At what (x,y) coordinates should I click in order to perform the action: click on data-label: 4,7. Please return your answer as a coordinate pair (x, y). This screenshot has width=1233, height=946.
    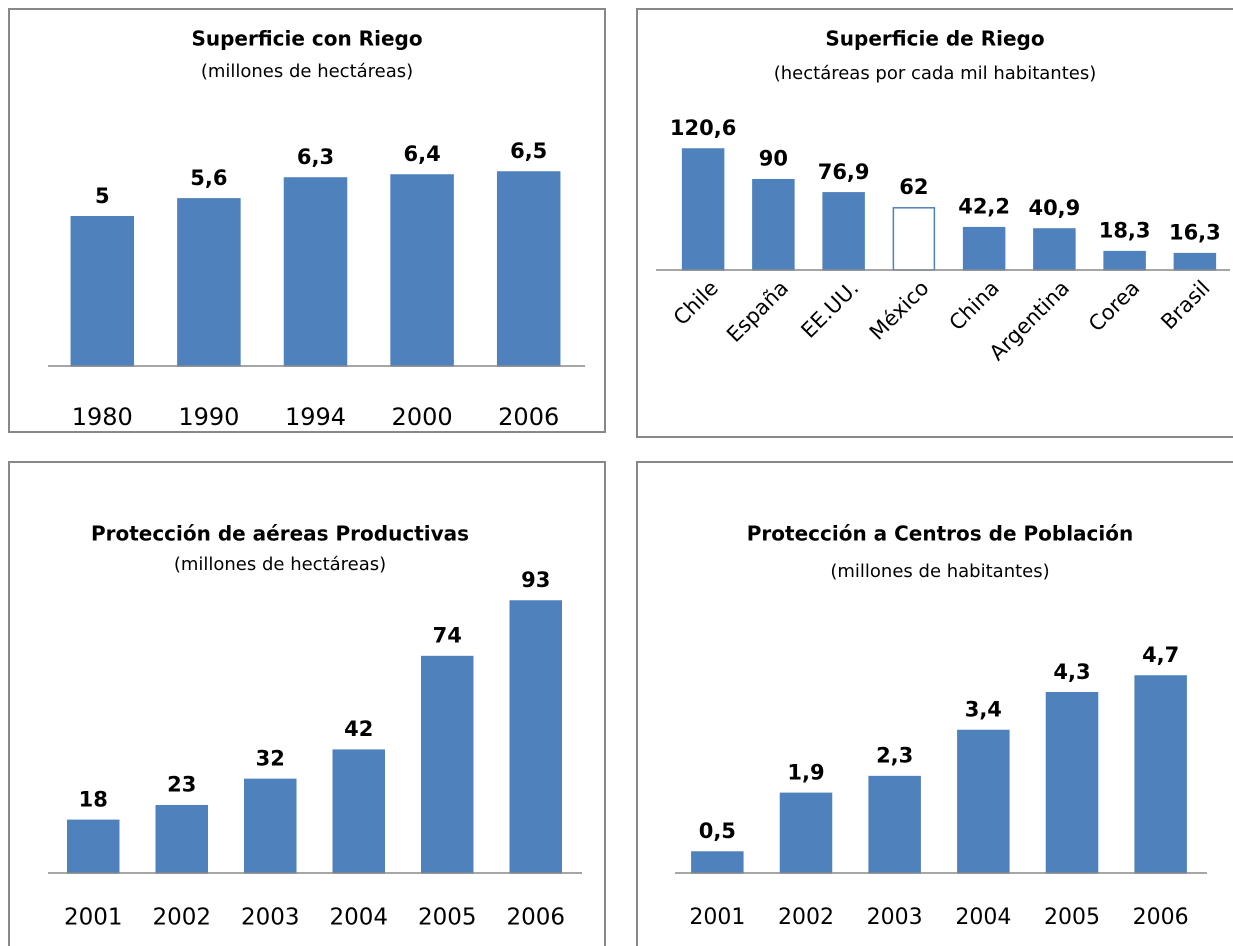
    Looking at the image, I should click on (1160, 655).